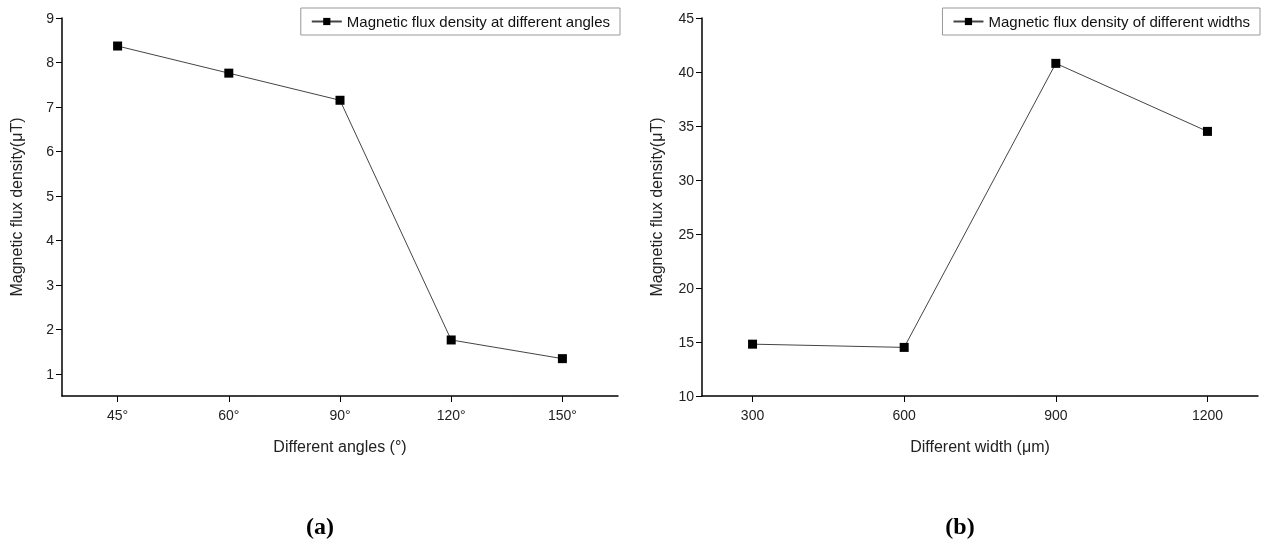 The image size is (1280, 546). Describe the element at coordinates (50, 195) in the screenshot. I see `y-tick-label: 5` at that location.